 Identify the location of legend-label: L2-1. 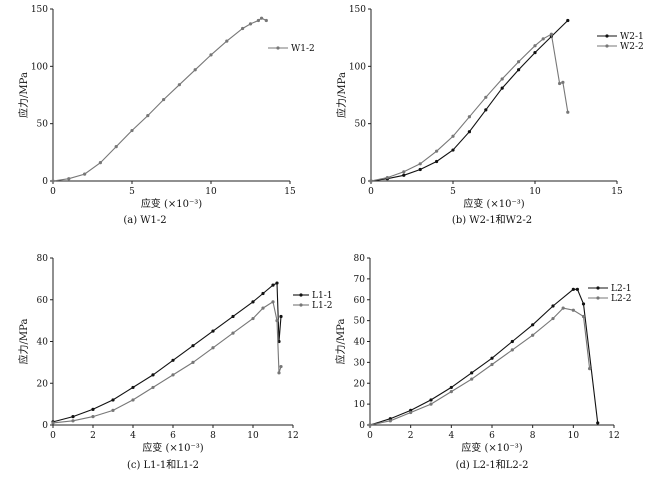
(621, 289).